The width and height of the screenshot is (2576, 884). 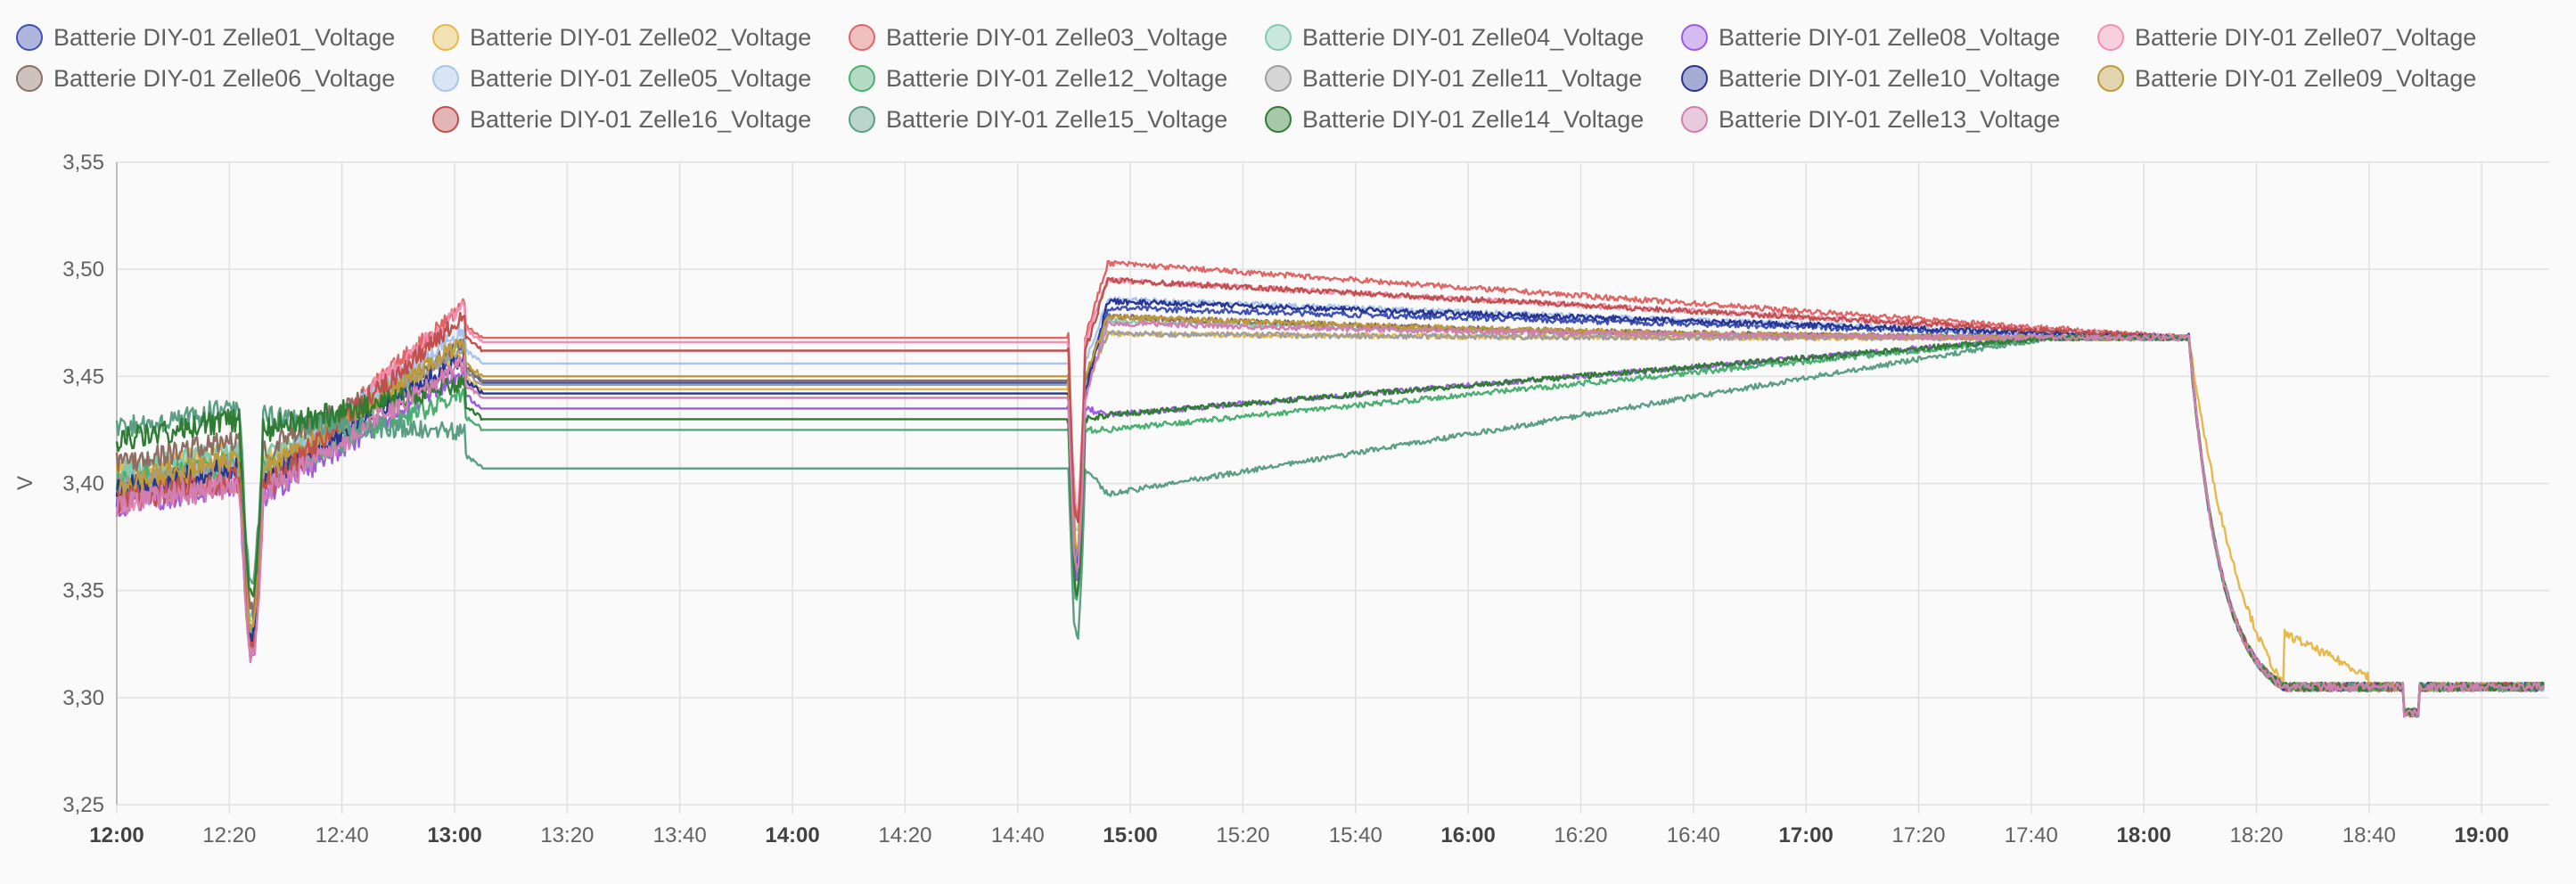 I want to click on x-tick-label: 15:40, so click(x=1355, y=835).